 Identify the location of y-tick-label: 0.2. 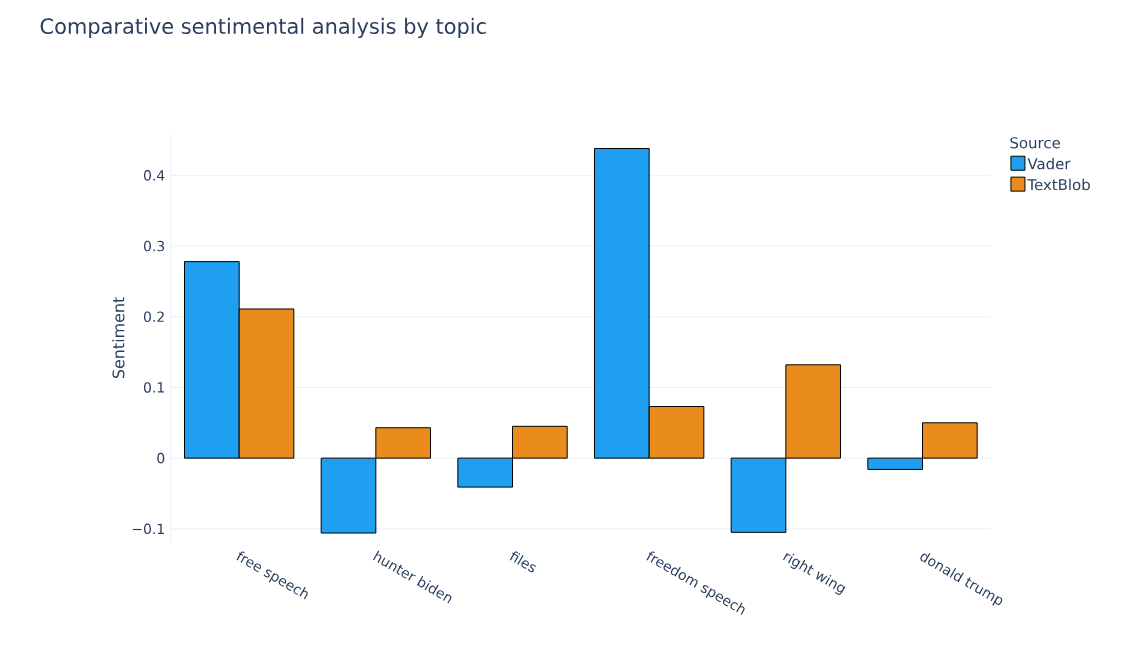
(153, 317).